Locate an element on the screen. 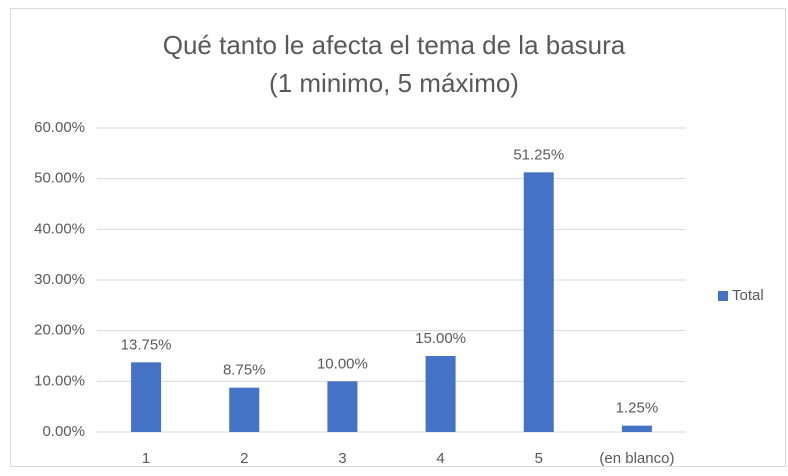 The image size is (788, 476). y-tick-label: 10.00% is located at coordinates (59, 380).